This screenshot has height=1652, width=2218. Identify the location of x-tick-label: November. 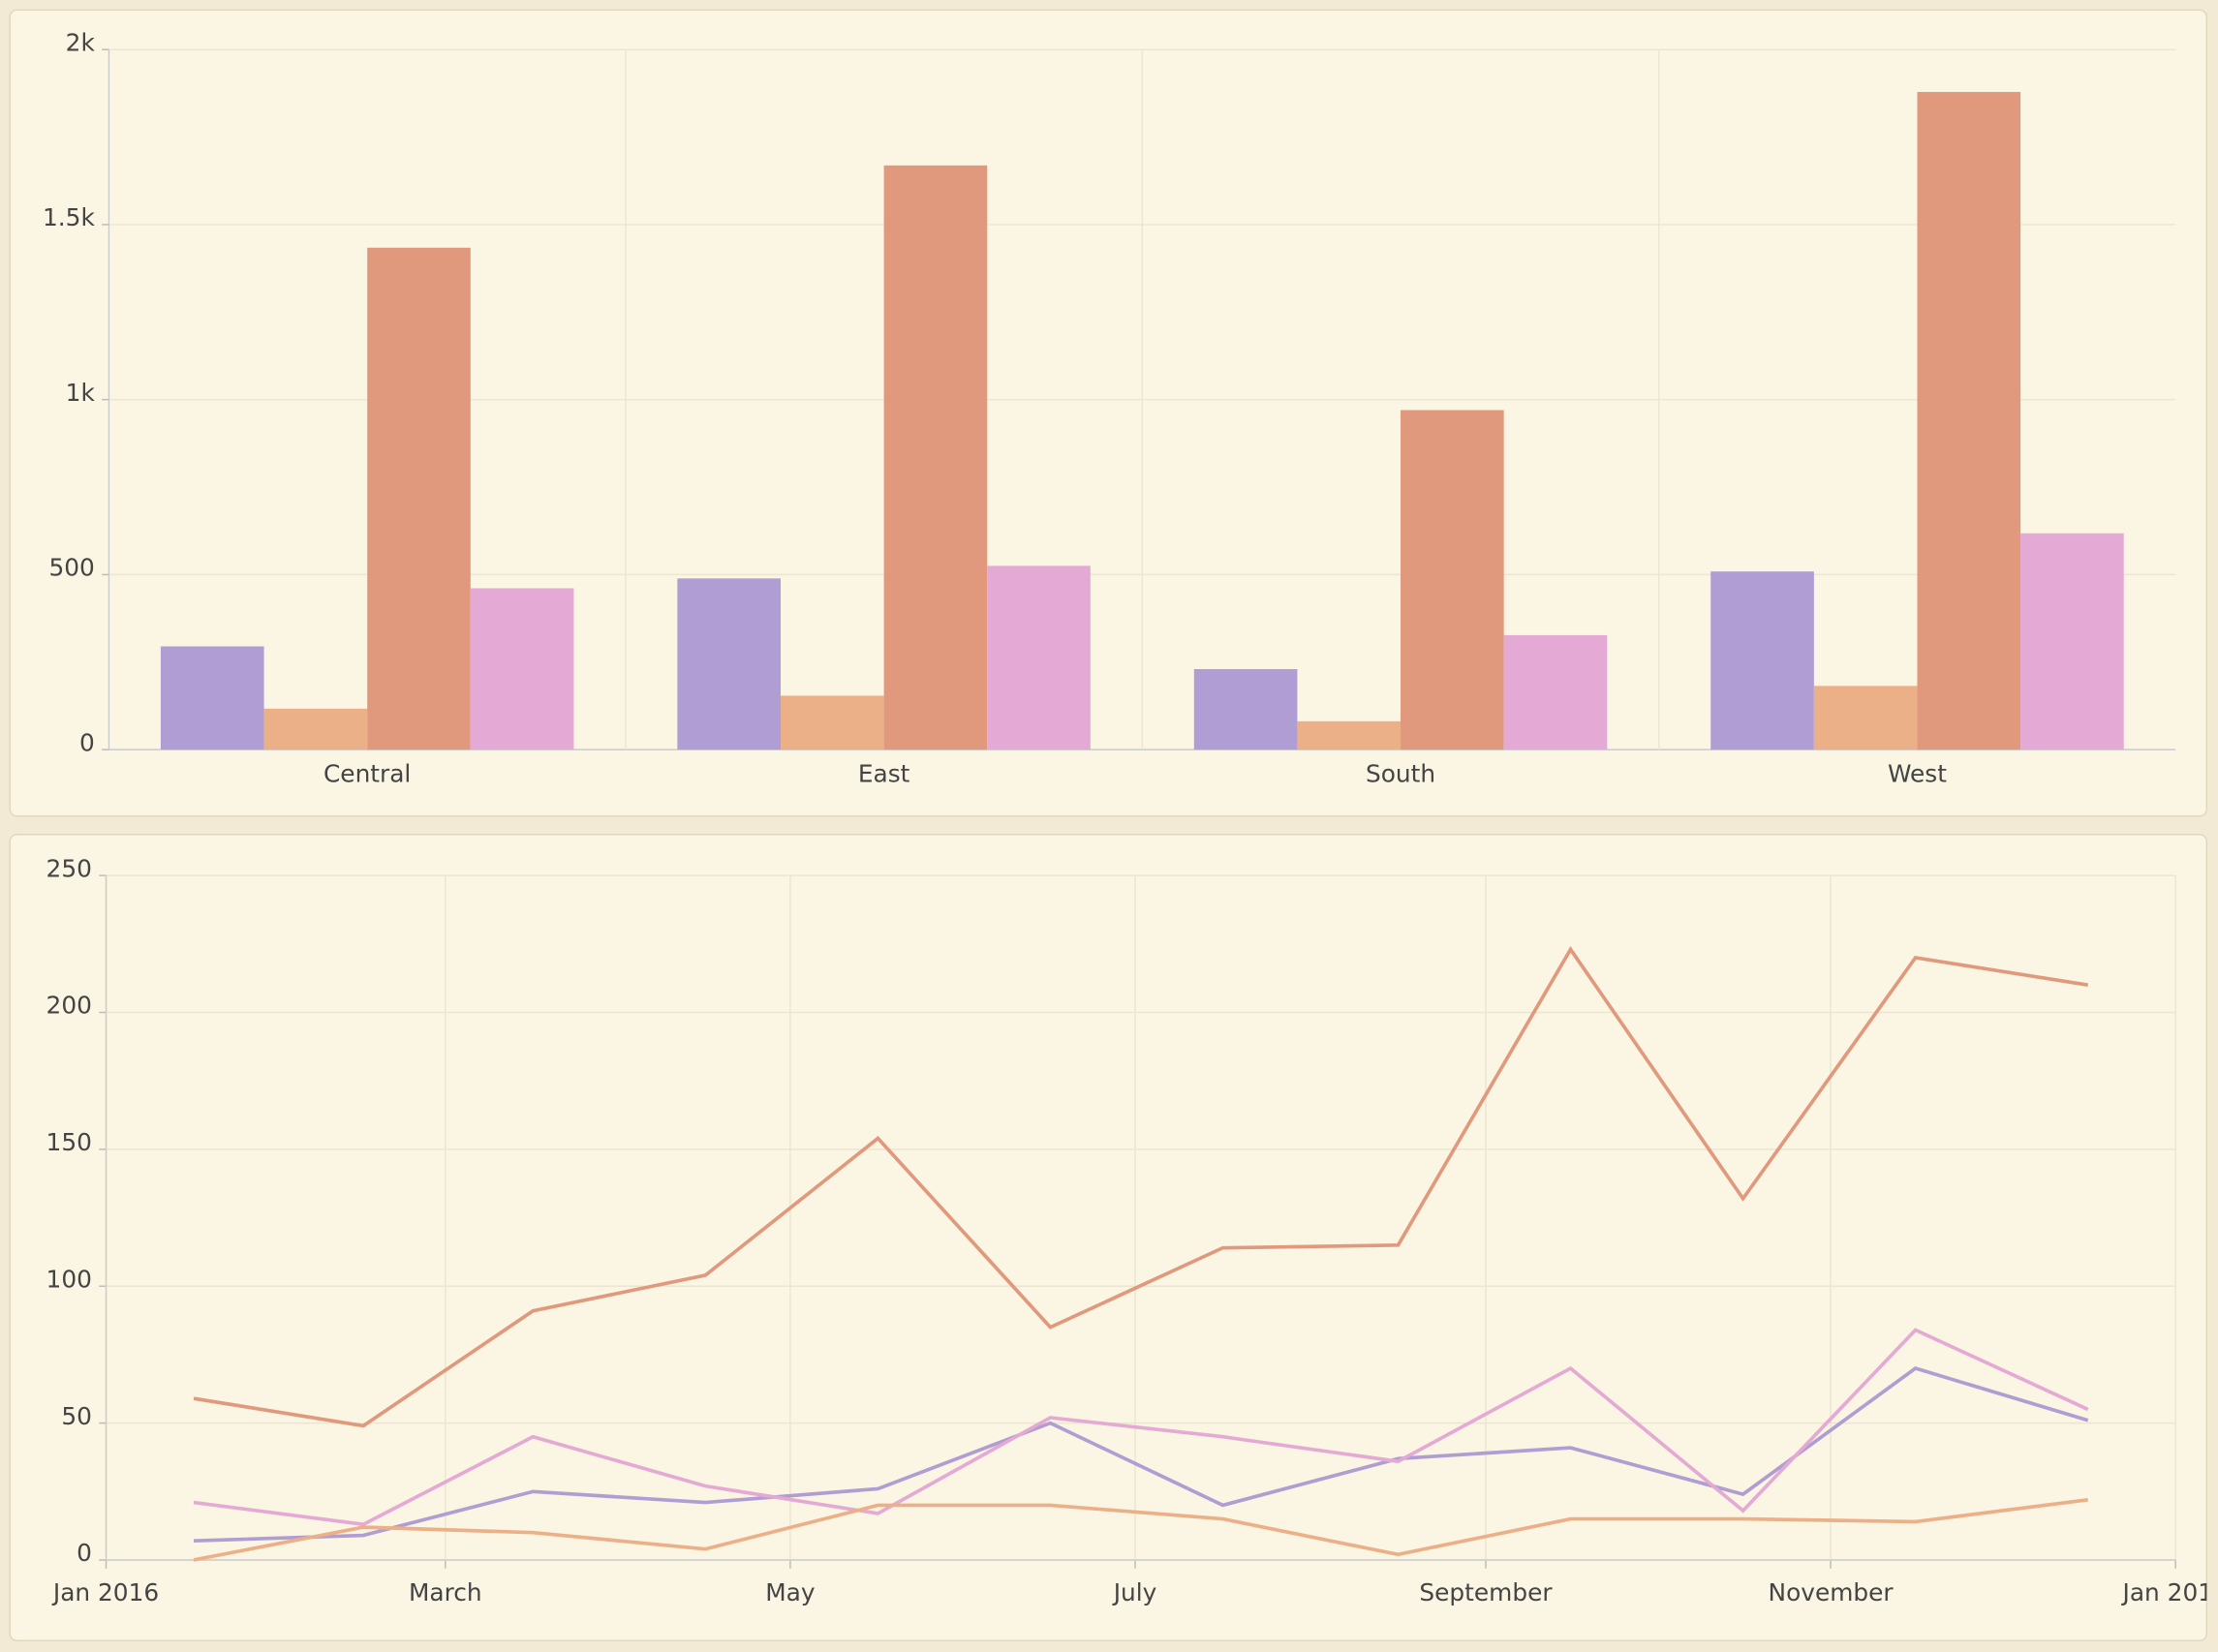
(1832, 1592).